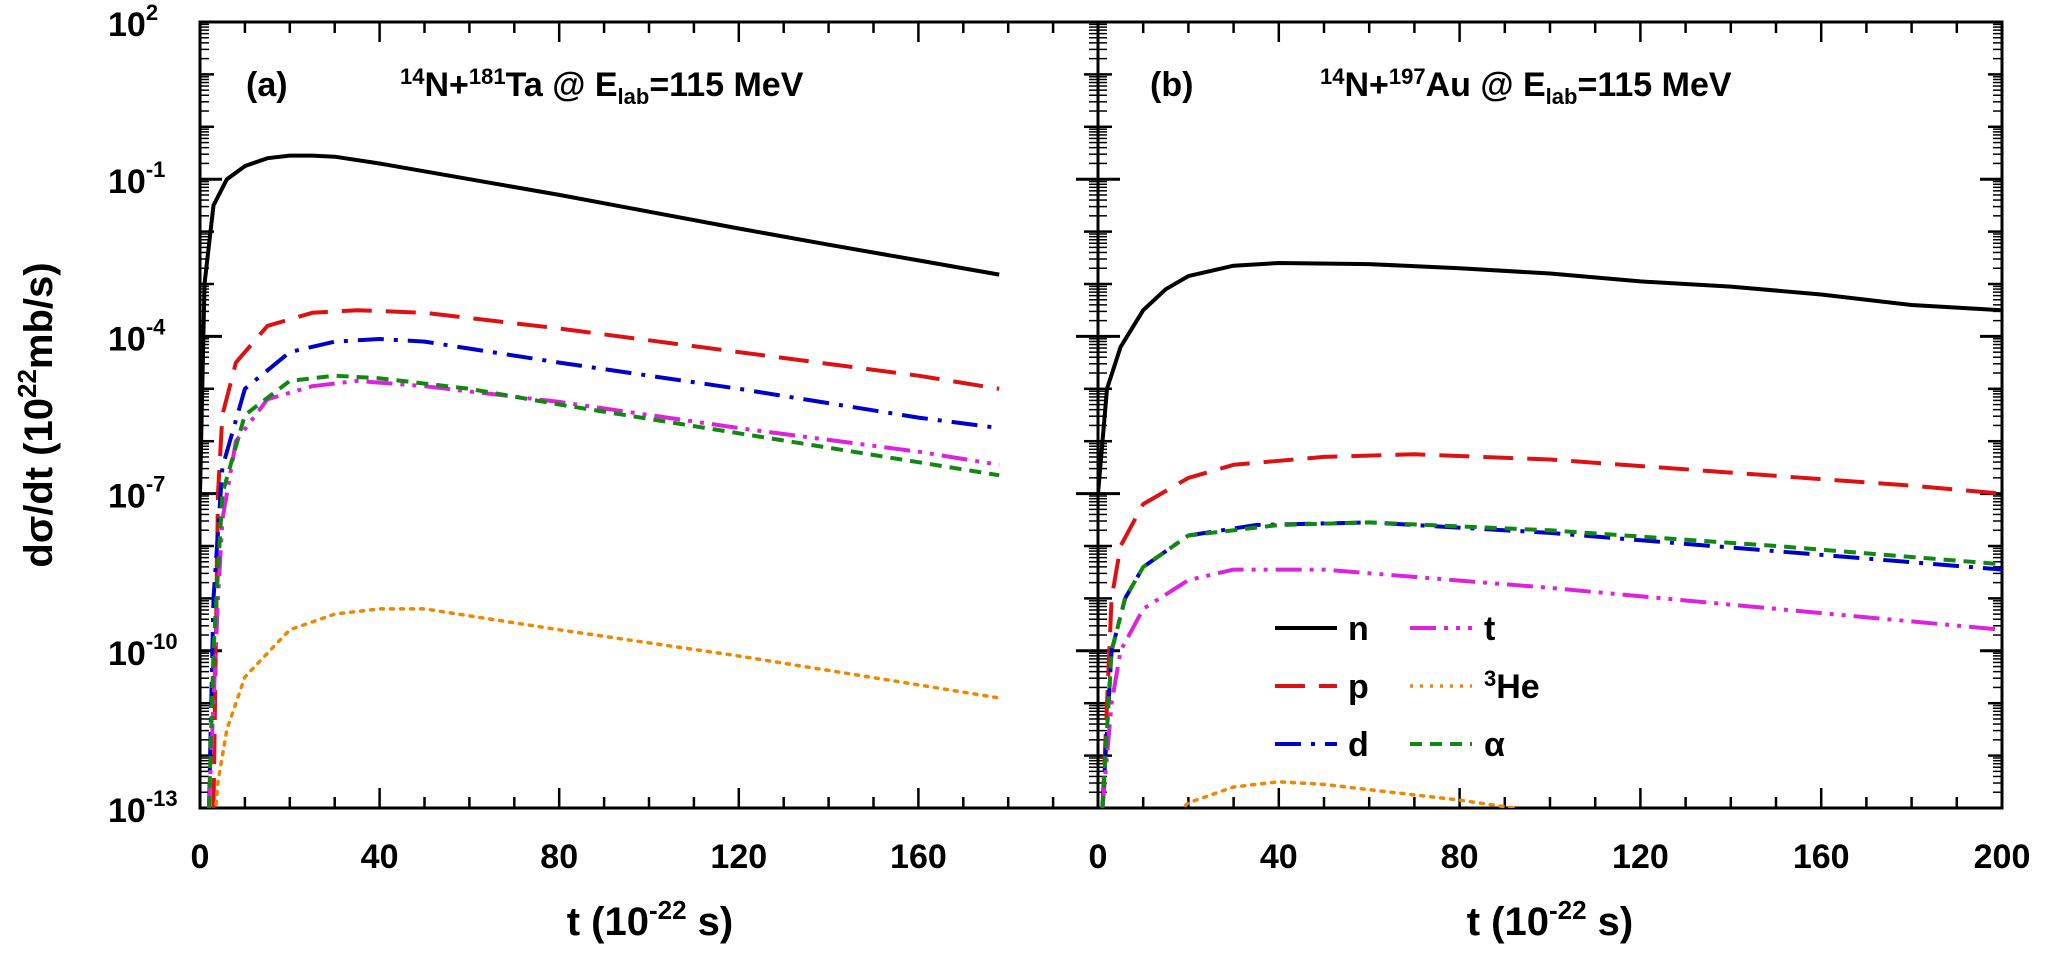  What do you see at coordinates (143, 415) in the screenshot?
I see `y-tick-labels: 10² 10⁻¹ 10⁻⁴ 10⁻⁷ 10⁻¹⁰ 10⁻¹³` at bounding box center [143, 415].